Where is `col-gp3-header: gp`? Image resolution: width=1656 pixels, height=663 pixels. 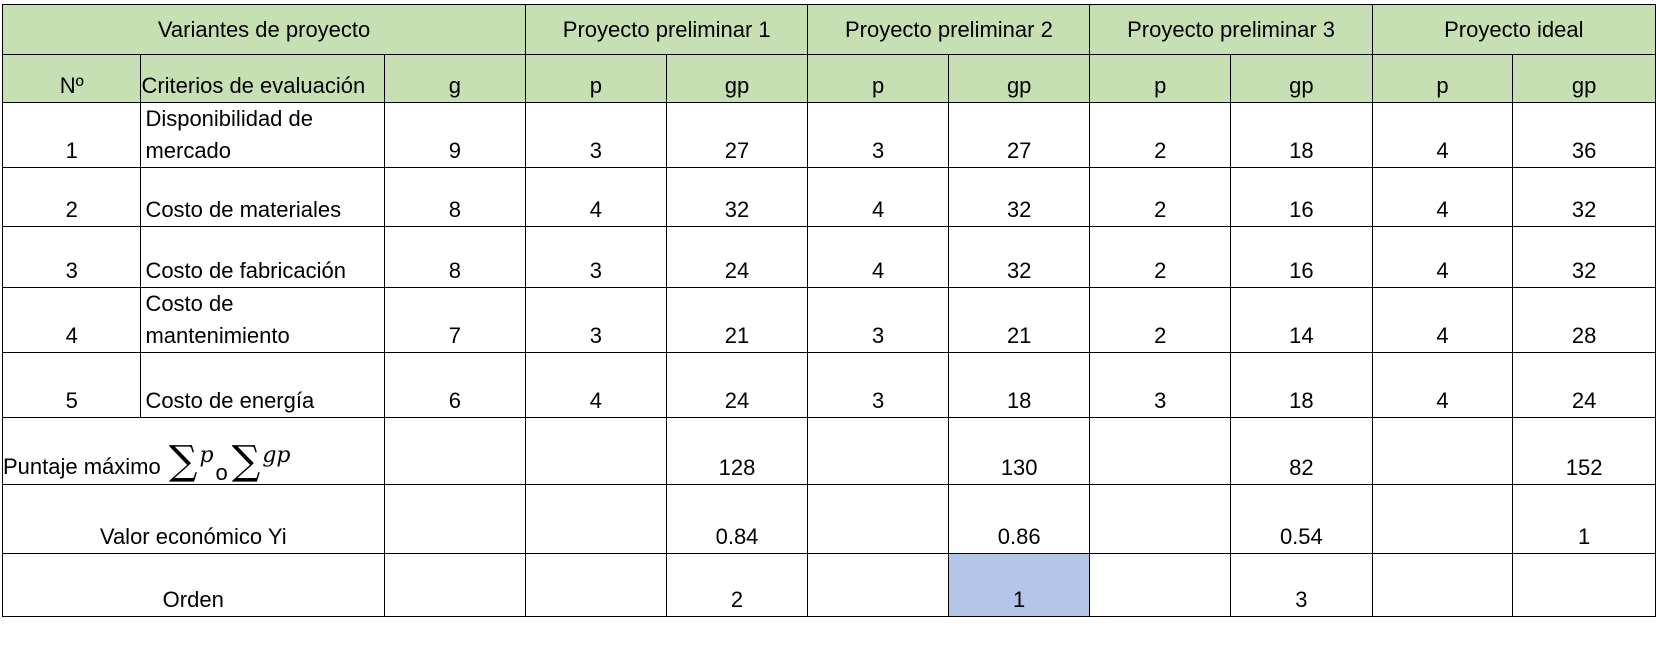 col-gp3-header: gp is located at coordinates (1301, 78).